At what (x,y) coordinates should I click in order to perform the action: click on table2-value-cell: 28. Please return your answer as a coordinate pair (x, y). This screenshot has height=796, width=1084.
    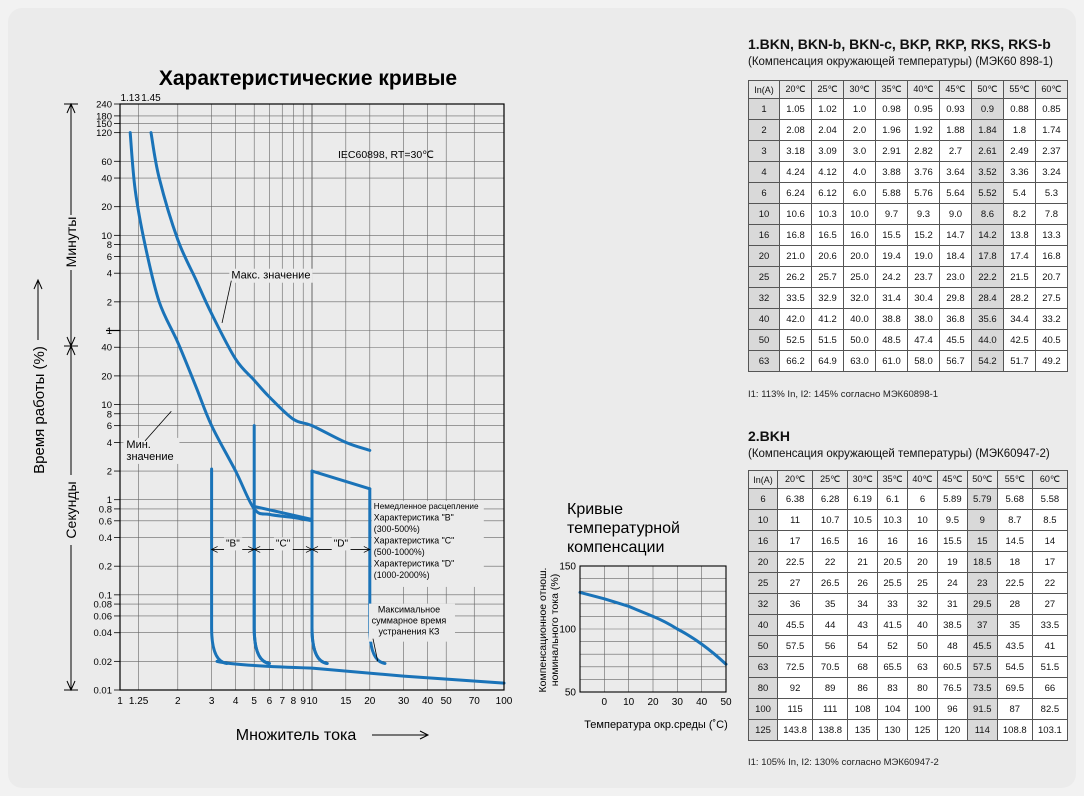
    Looking at the image, I should click on (1014, 604).